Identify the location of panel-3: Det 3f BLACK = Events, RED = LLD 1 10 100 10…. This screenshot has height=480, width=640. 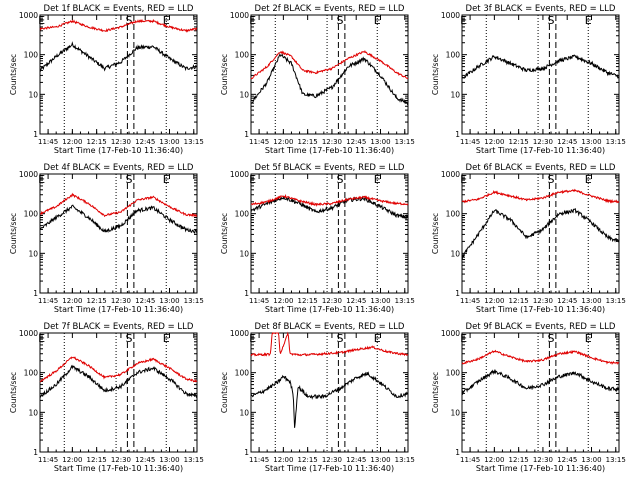
(528, 79).